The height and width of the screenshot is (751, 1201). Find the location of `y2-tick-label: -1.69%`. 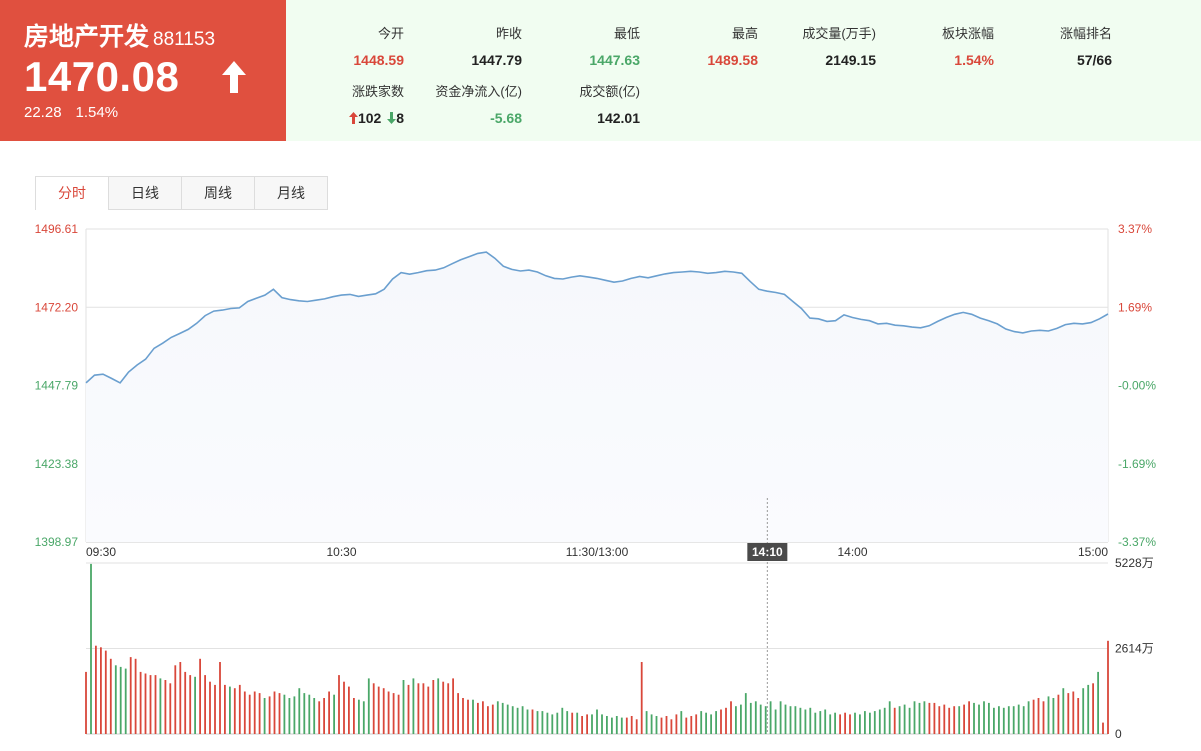

y2-tick-label: -1.69% is located at coordinates (1137, 464).